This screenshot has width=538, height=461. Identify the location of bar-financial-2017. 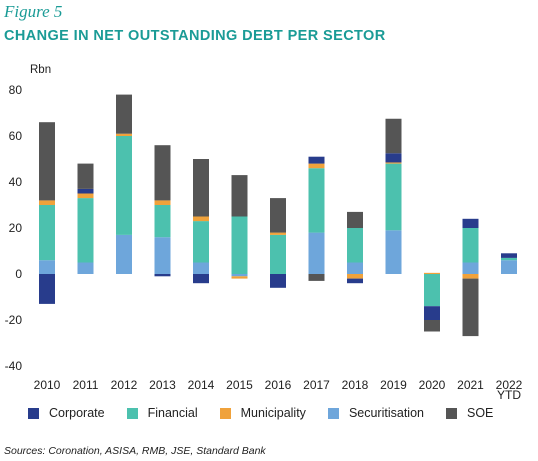
(316, 200).